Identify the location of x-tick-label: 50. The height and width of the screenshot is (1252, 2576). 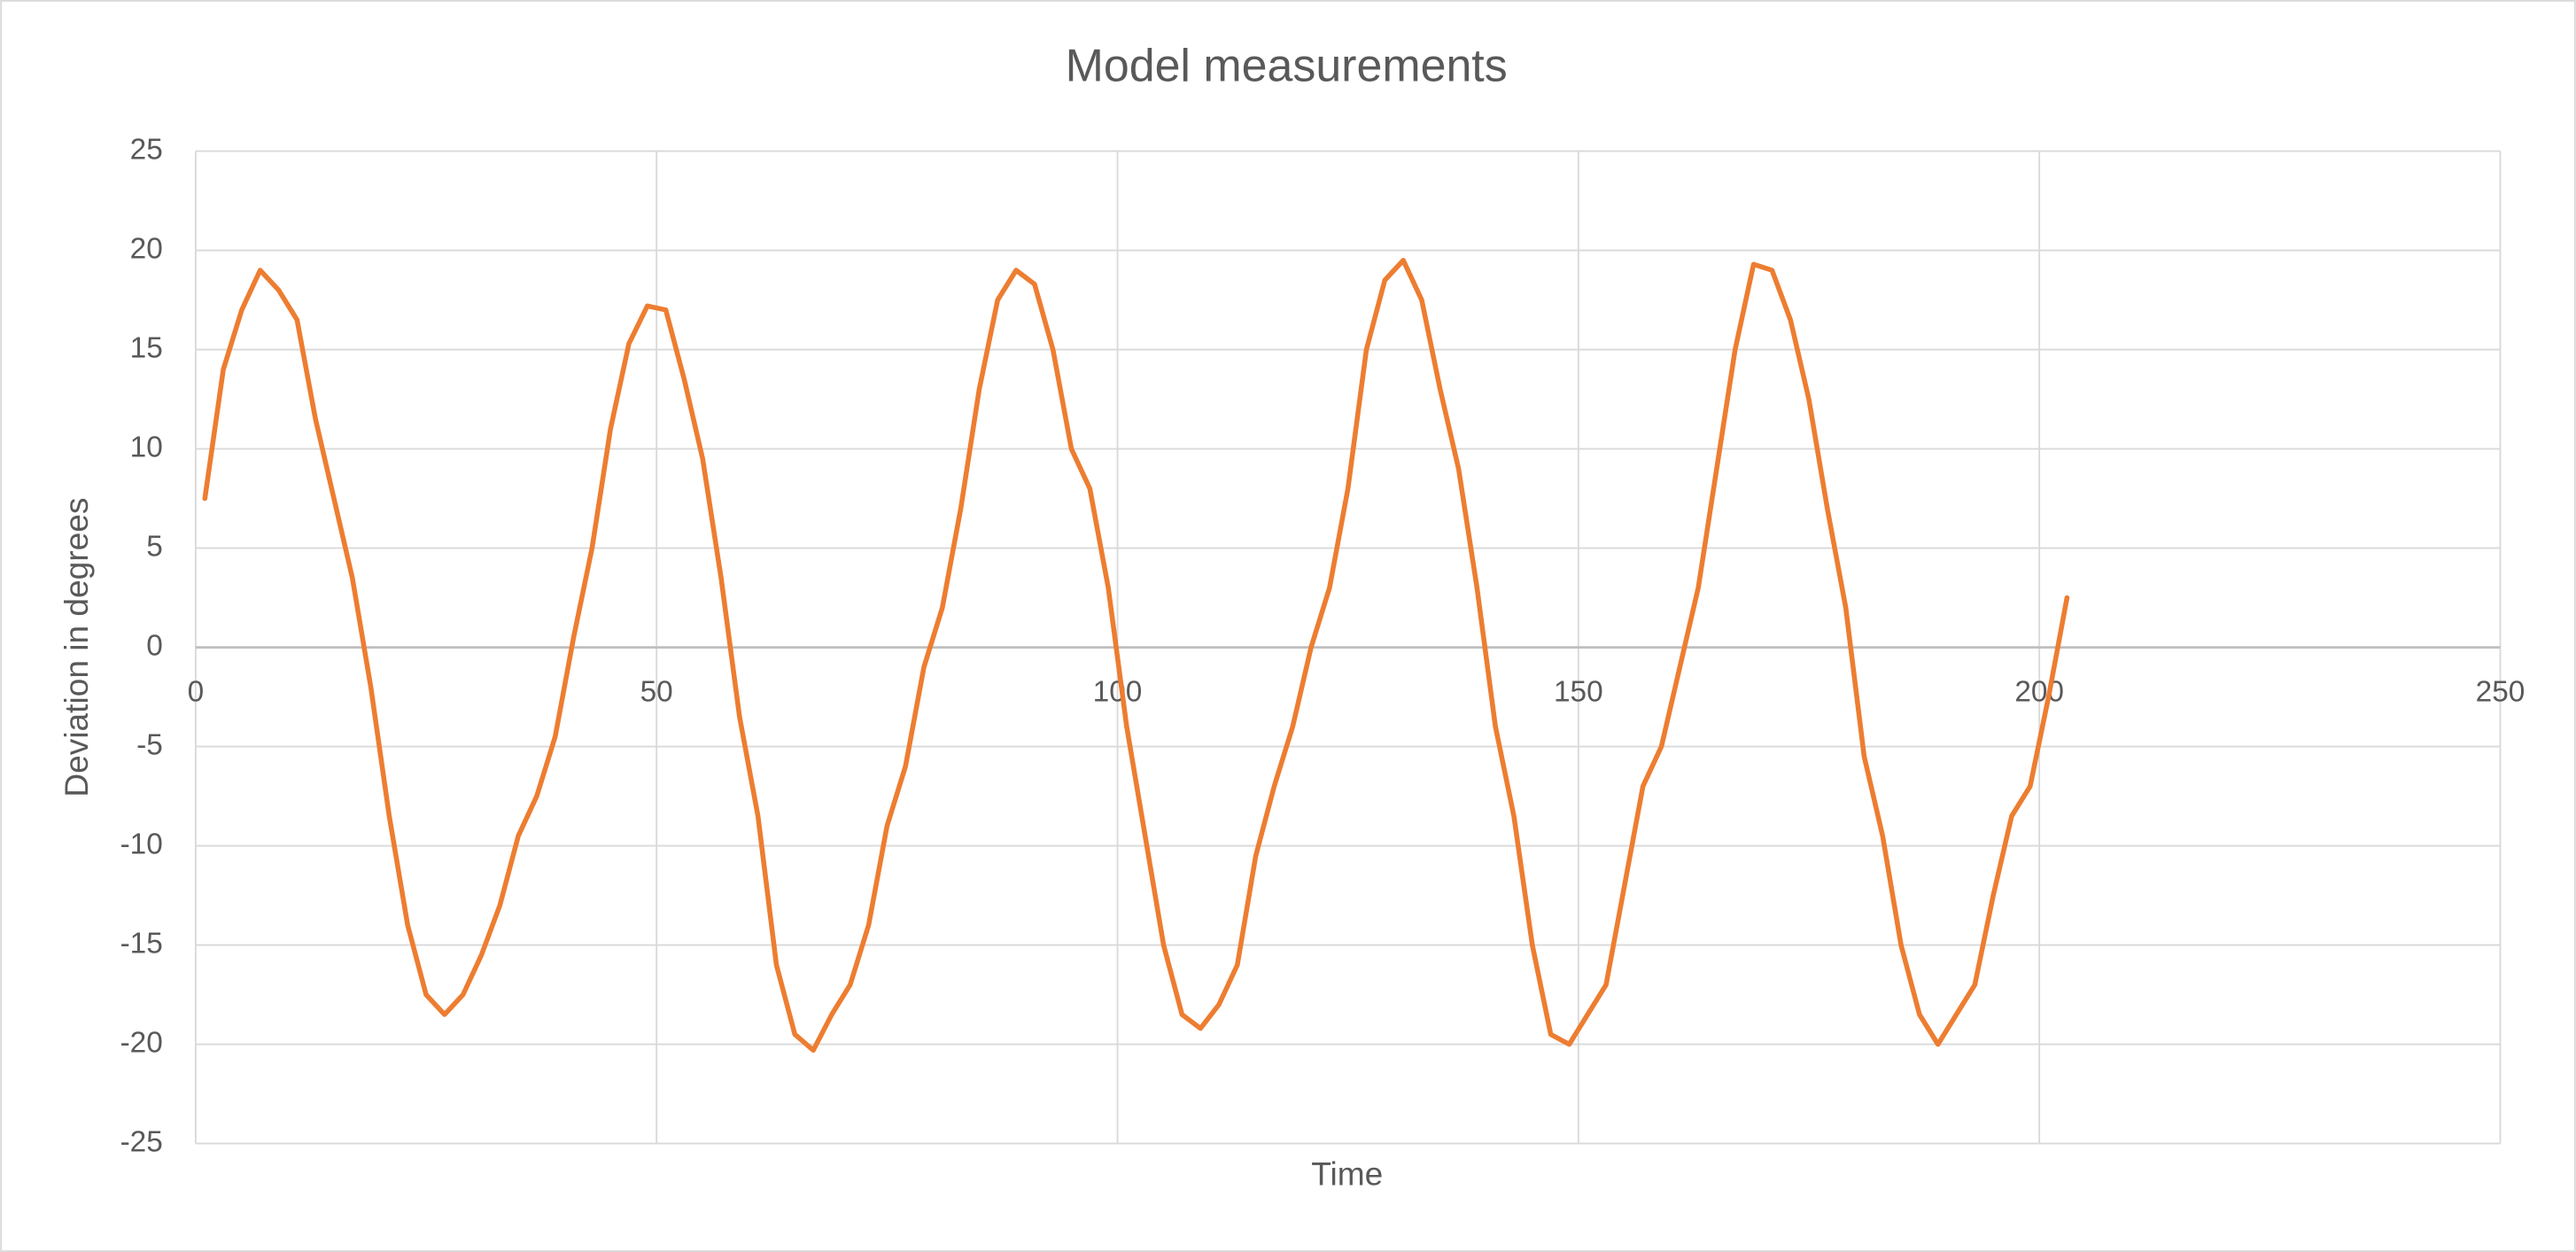
(656, 691).